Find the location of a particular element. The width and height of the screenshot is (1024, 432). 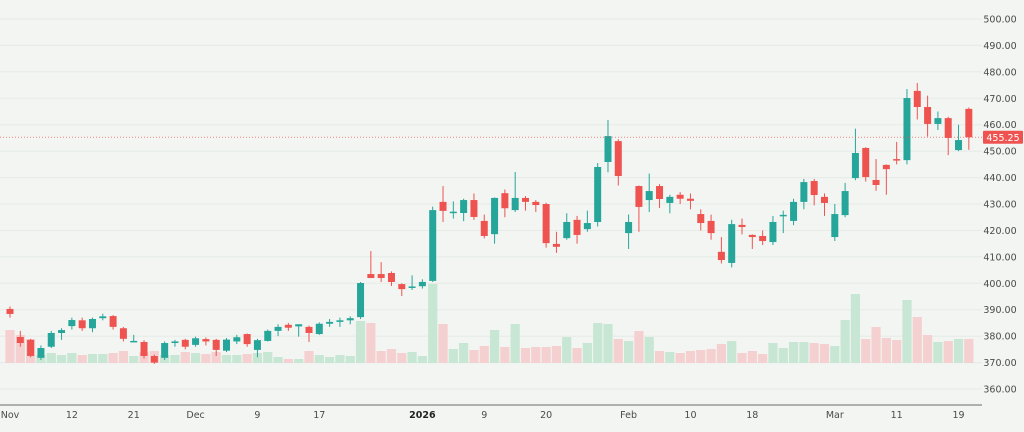

time-axis: Nov 12 21 Dec 9 17 2026 9 20 Feb 10 18 Mar 11 19 is located at coordinates (483, 415).